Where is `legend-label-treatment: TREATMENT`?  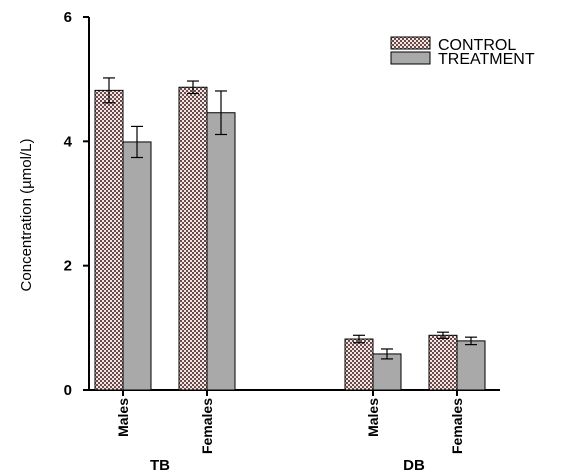
legend-label-treatment: TREATMENT is located at coordinates (486, 59).